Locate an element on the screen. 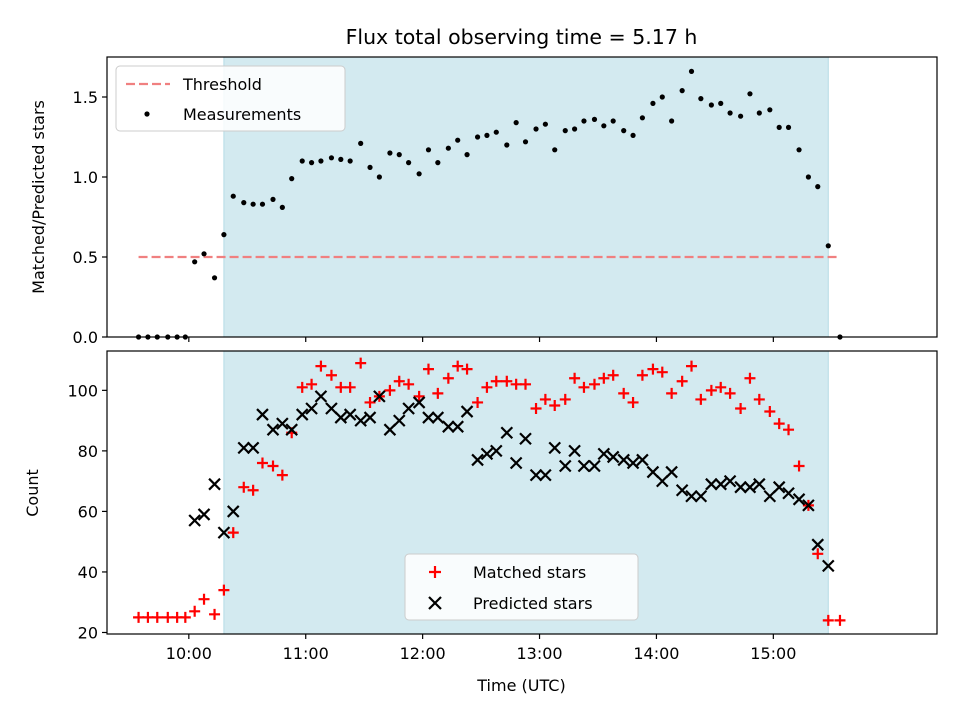  matched-stars-legend-swatch is located at coordinates (435, 572).